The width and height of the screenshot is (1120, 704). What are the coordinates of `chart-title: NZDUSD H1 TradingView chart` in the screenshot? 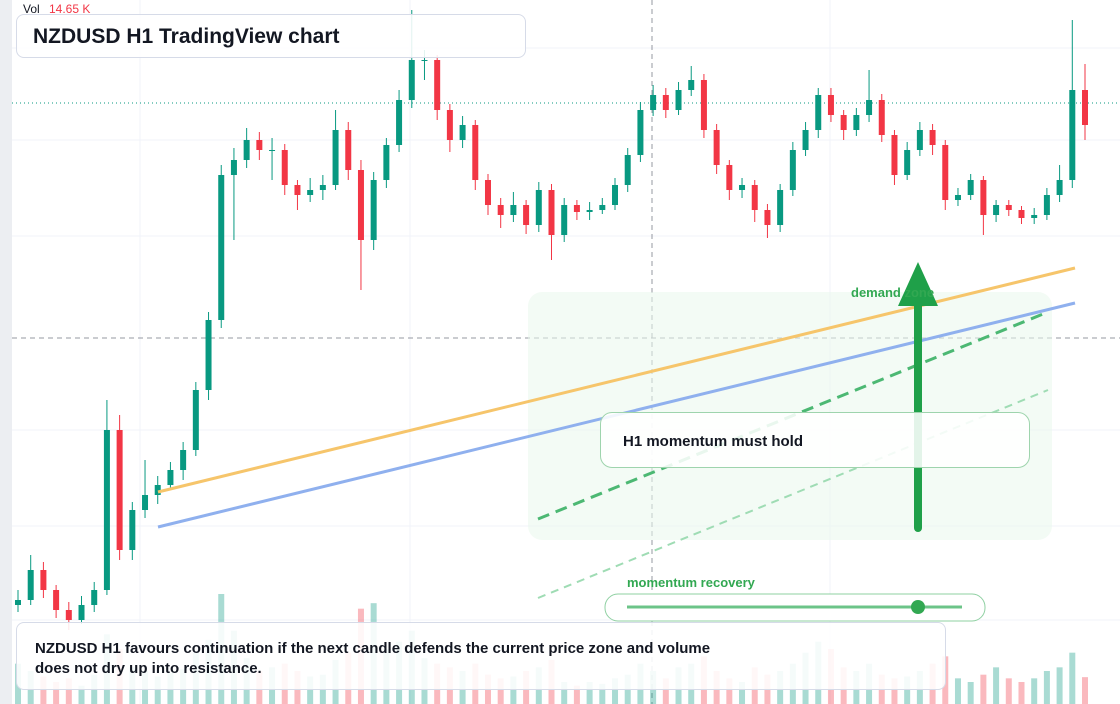 It's located at (271, 36).